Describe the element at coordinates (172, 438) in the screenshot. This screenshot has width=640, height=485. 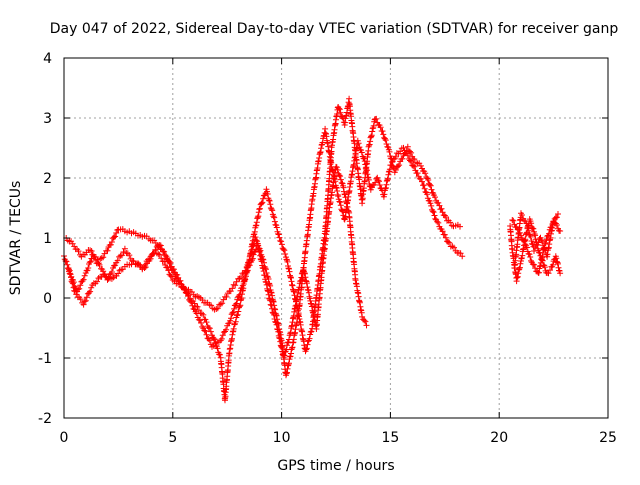
I see `x-tick-label: 5` at that location.